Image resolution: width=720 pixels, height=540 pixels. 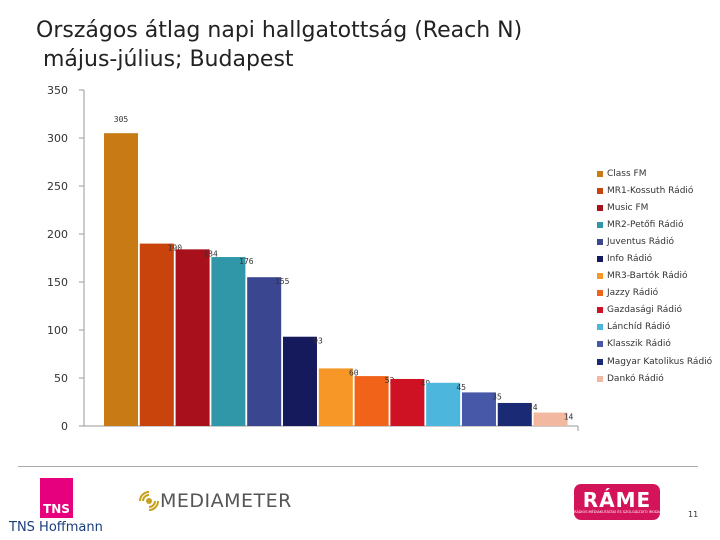 What do you see at coordinates (660, 361) in the screenshot?
I see `legend-label: Magyar Katolikus Rádió` at bounding box center [660, 361].